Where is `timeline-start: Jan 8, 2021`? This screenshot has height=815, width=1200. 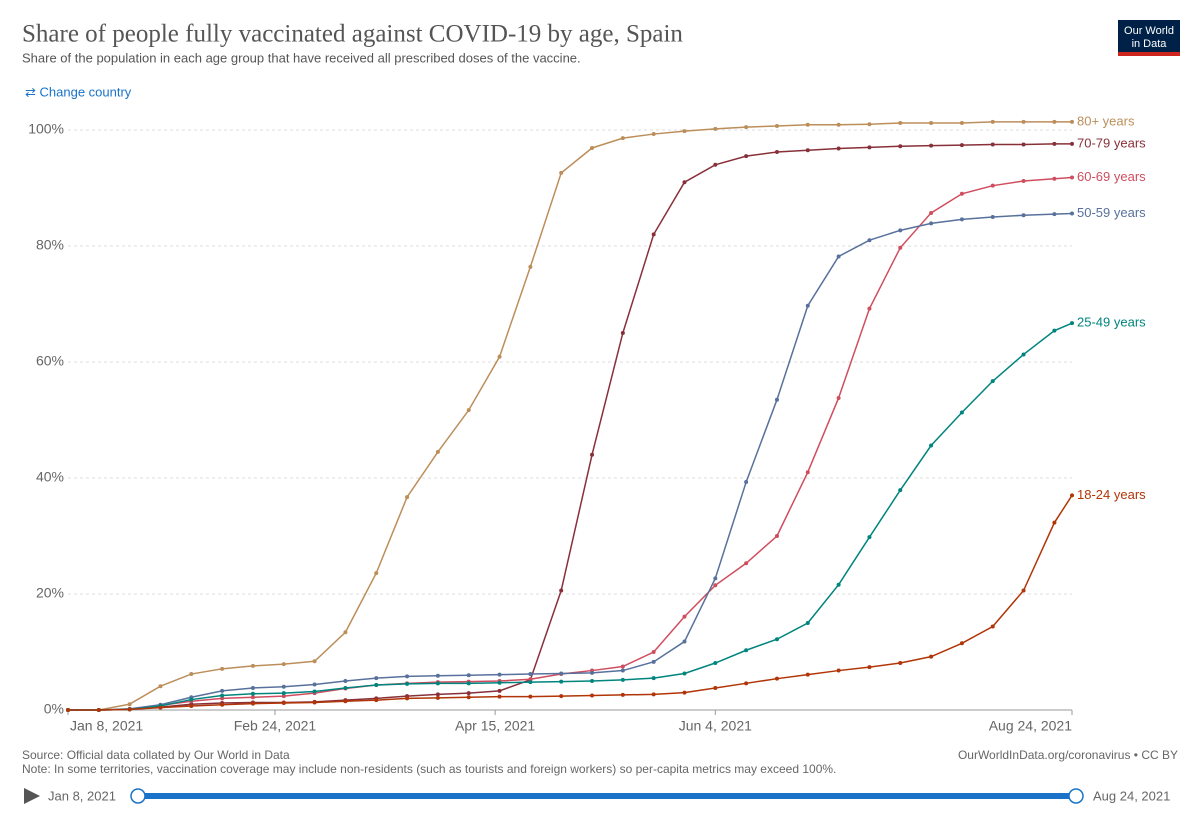 timeline-start: Jan 8, 2021 is located at coordinates (82, 795).